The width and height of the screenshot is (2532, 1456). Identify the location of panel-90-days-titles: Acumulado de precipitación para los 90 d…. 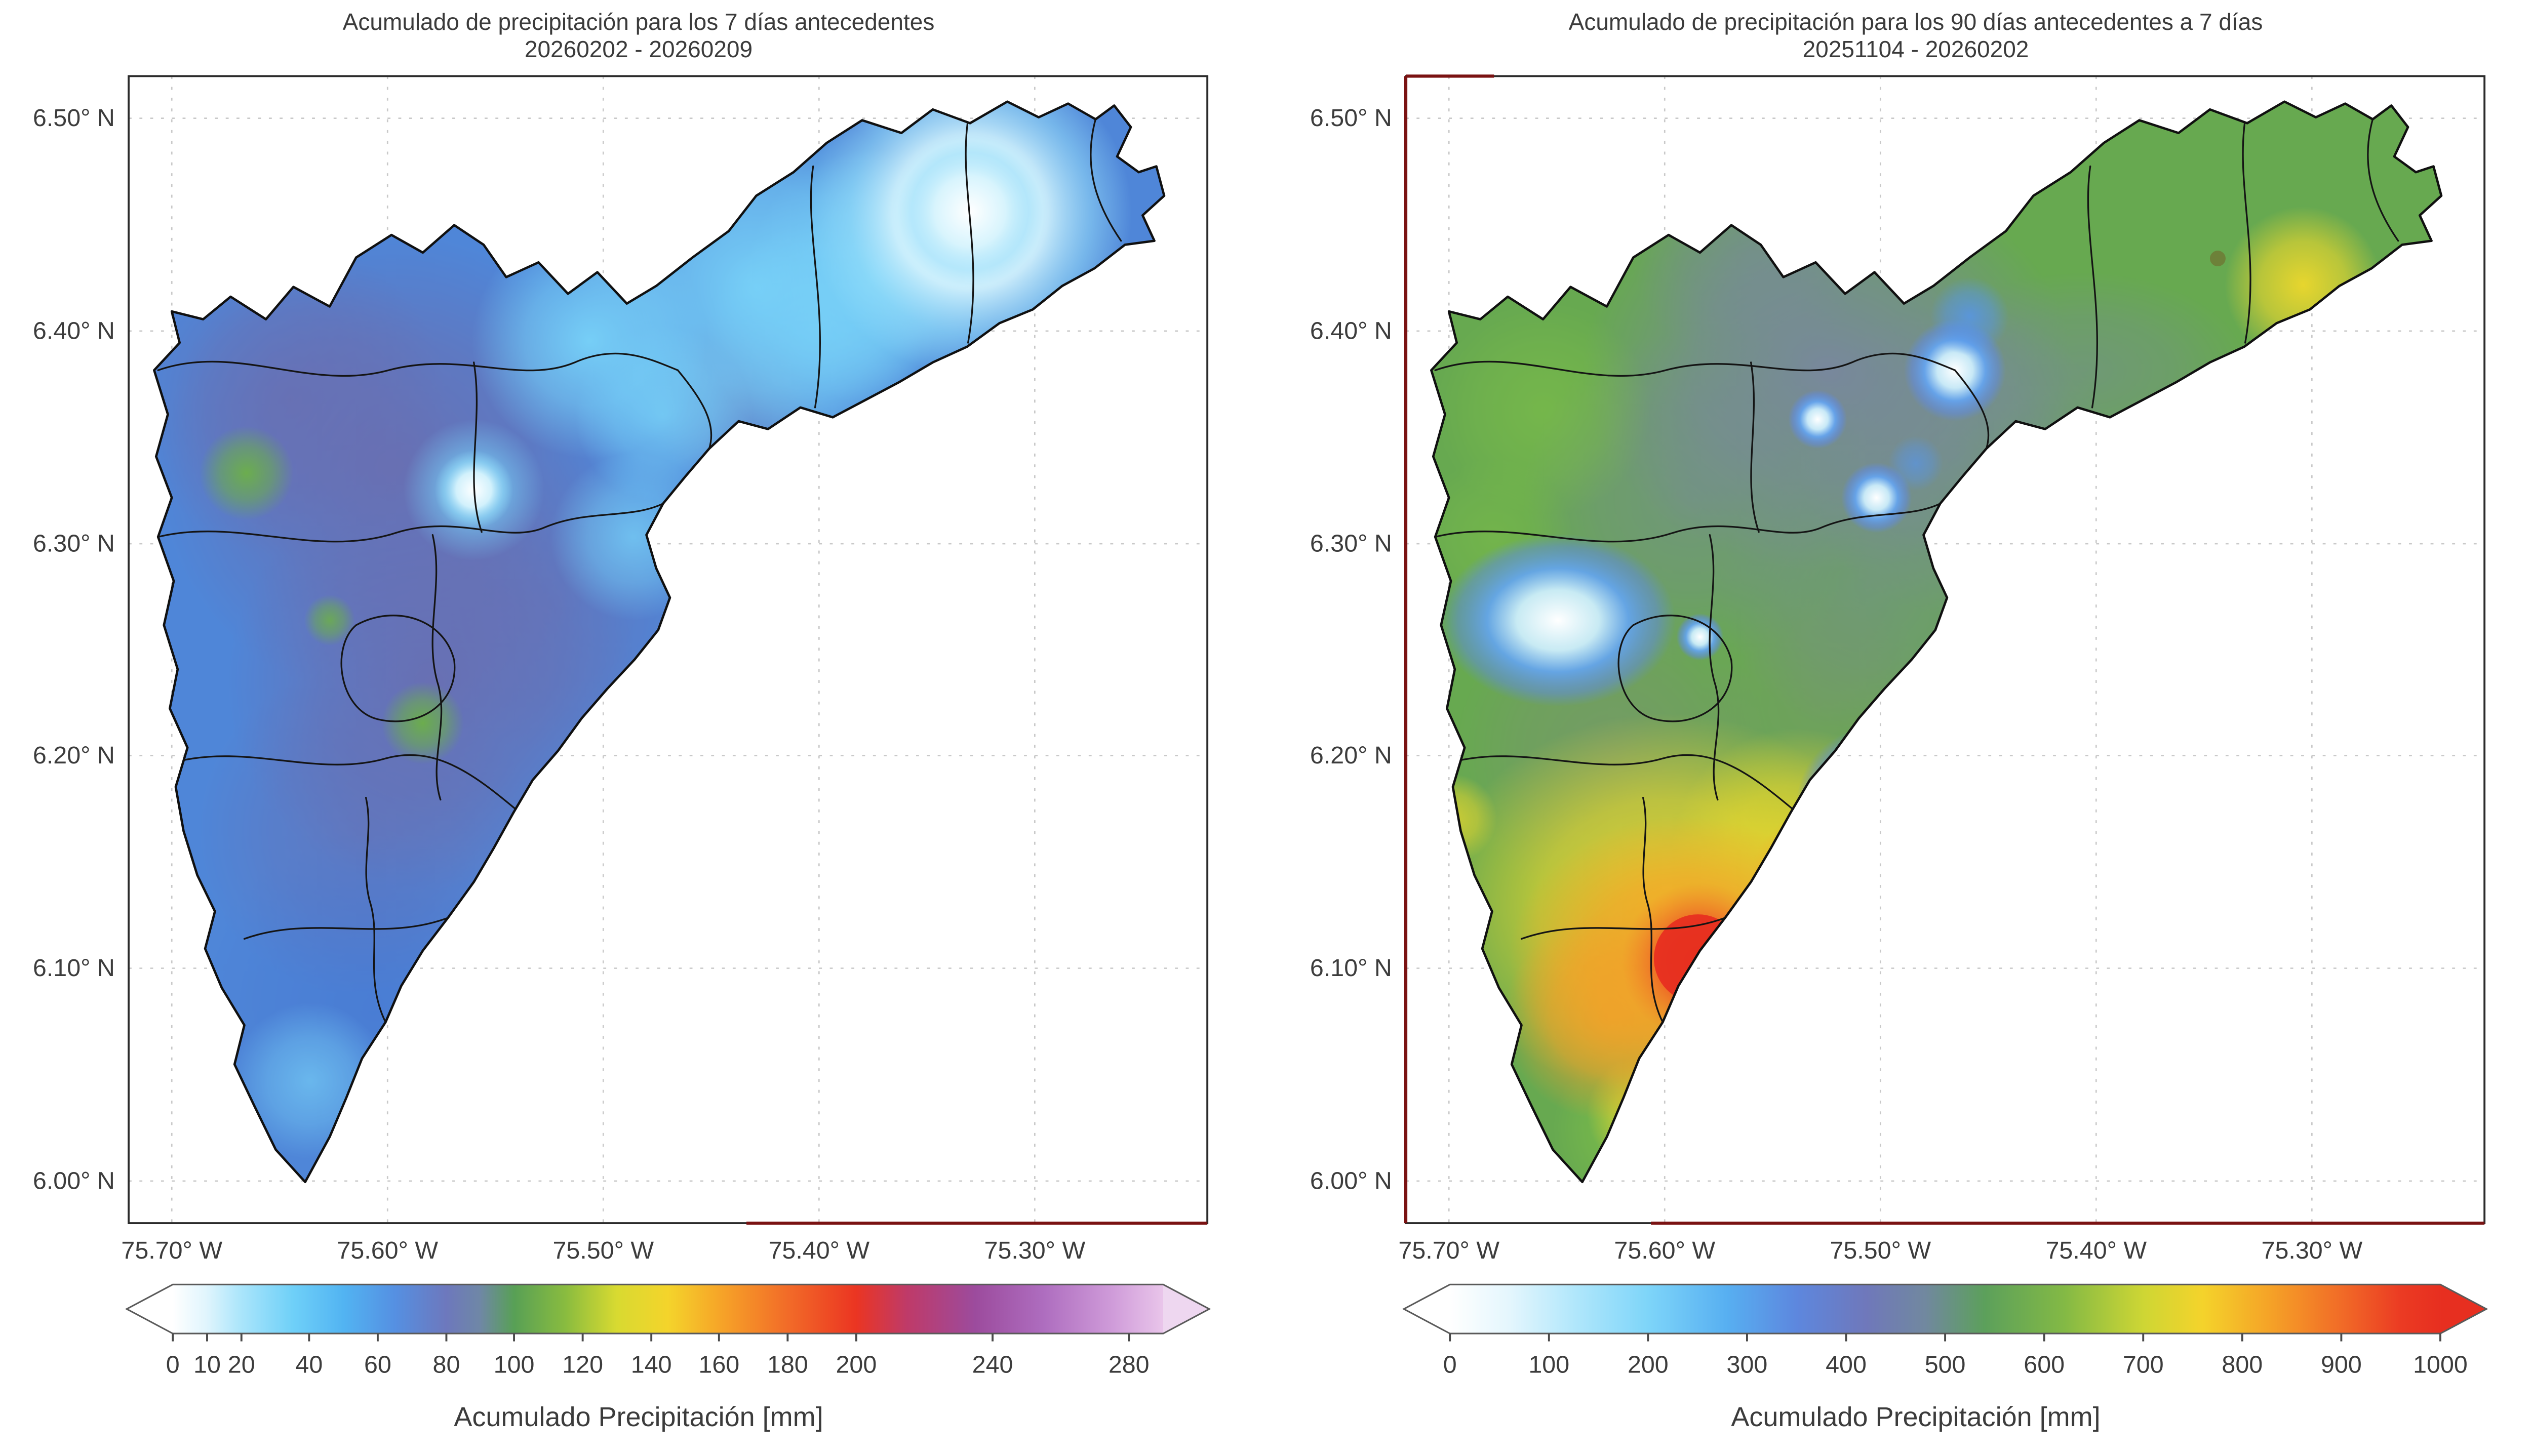
(1916, 35).